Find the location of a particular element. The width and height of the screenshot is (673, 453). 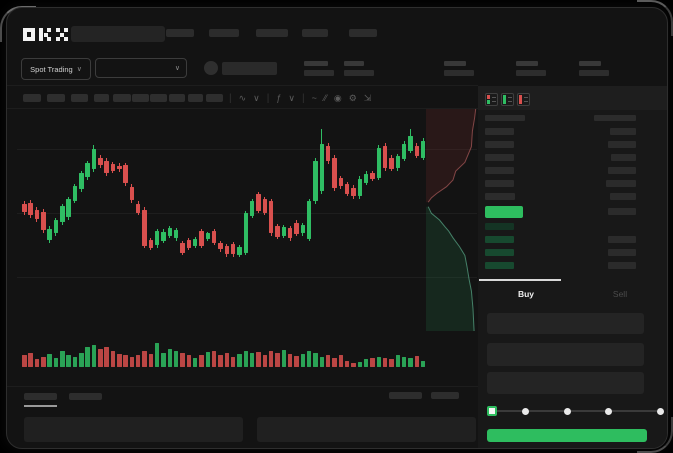

okx-logo is located at coordinates (45, 34).